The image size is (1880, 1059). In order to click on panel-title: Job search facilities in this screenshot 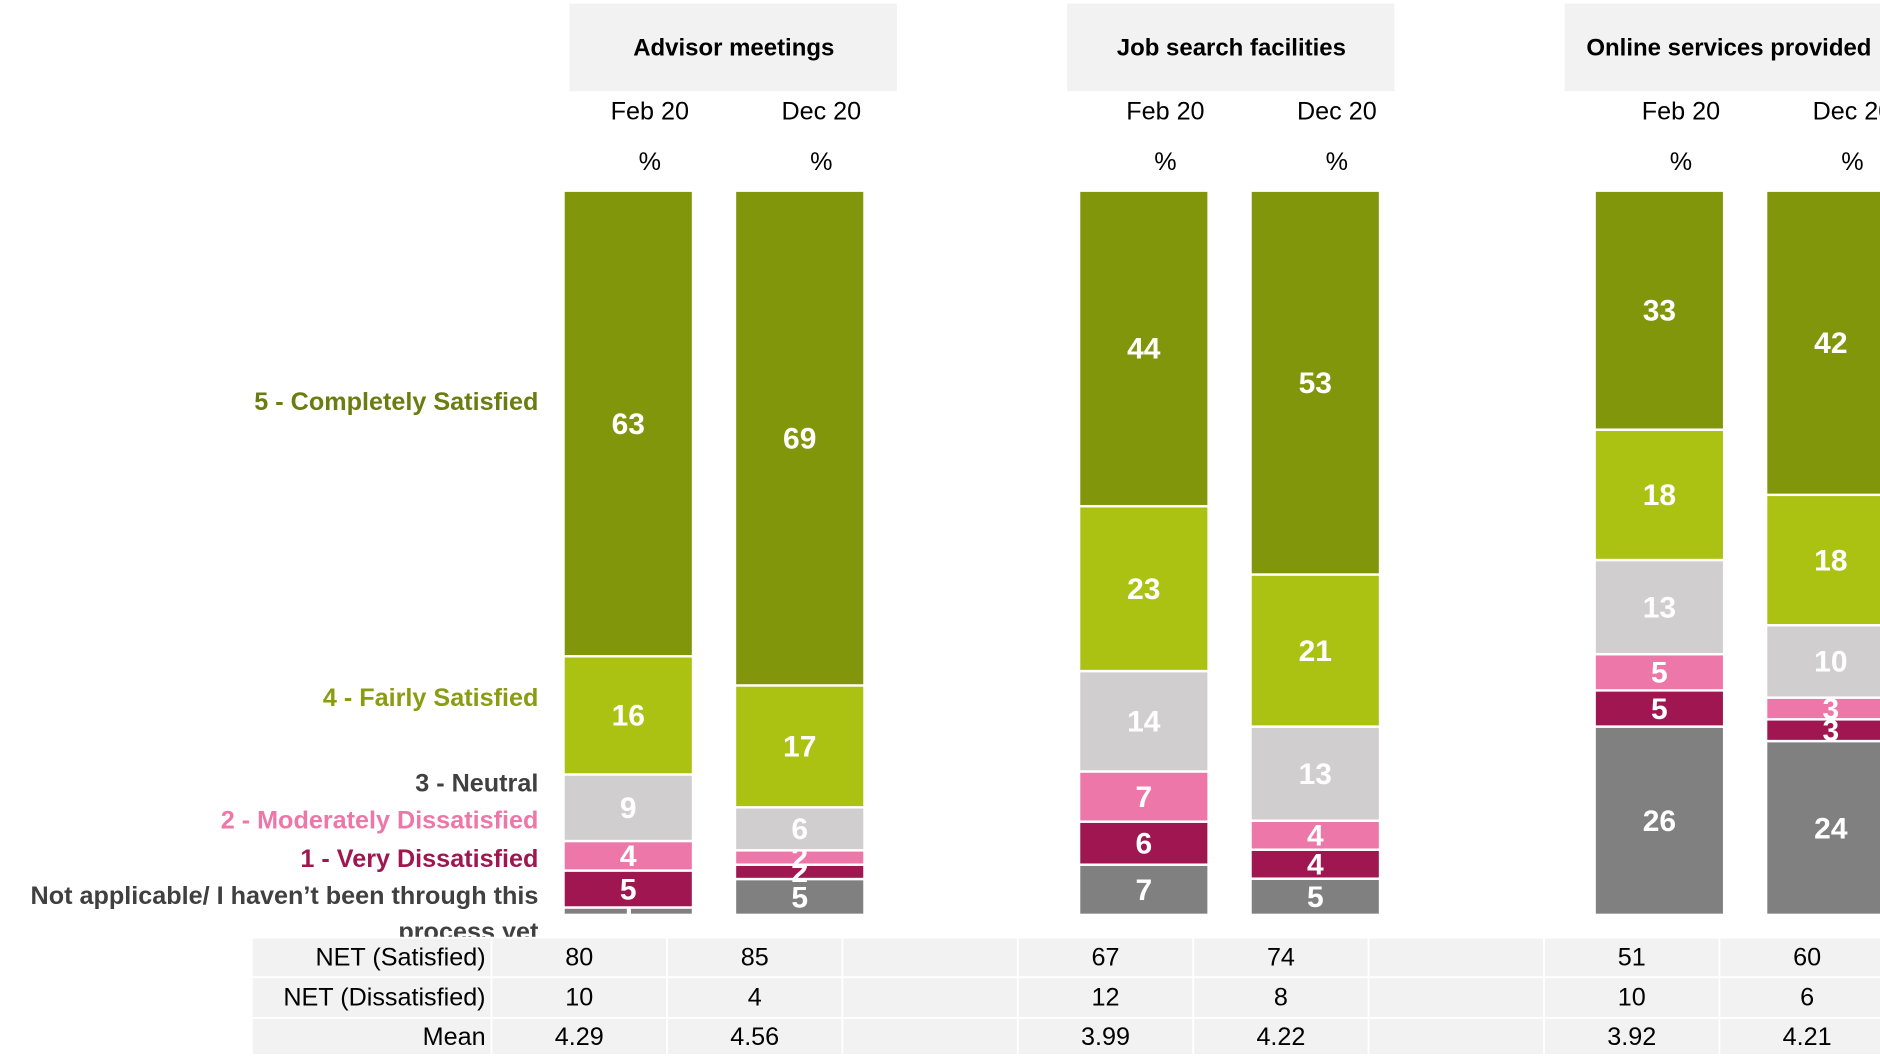, I will do `click(1231, 48)`.